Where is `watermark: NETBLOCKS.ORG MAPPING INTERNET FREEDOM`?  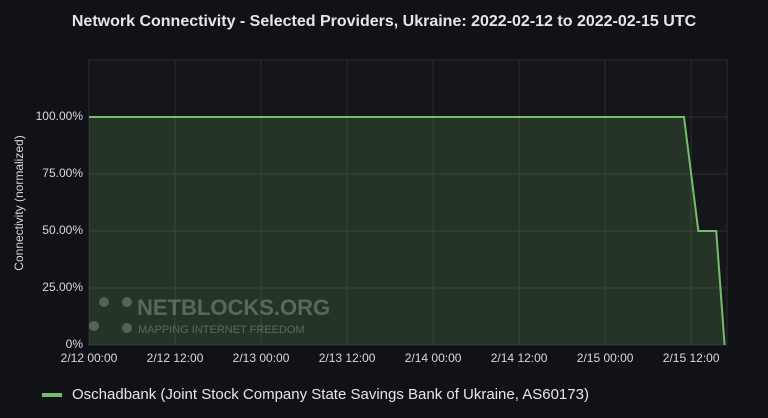
watermark: NETBLOCKS.ORG MAPPING INTERNET FREEDOM is located at coordinates (209, 315).